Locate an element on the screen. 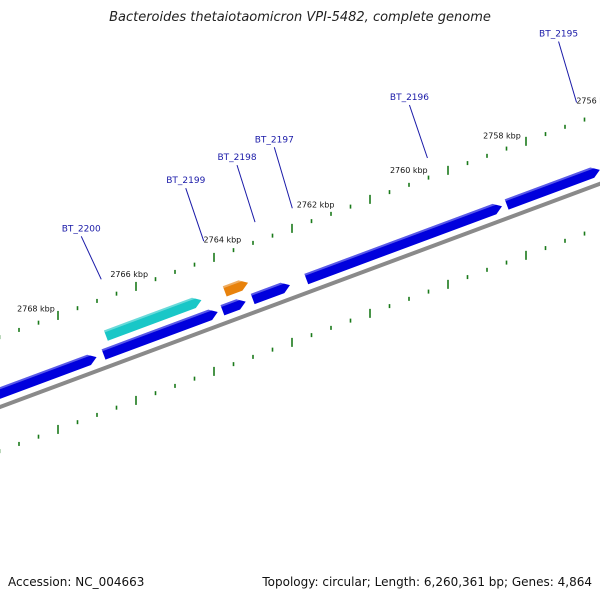 This screenshot has height=600, width=600. kbp-label: 2760 kbp is located at coordinates (409, 170).